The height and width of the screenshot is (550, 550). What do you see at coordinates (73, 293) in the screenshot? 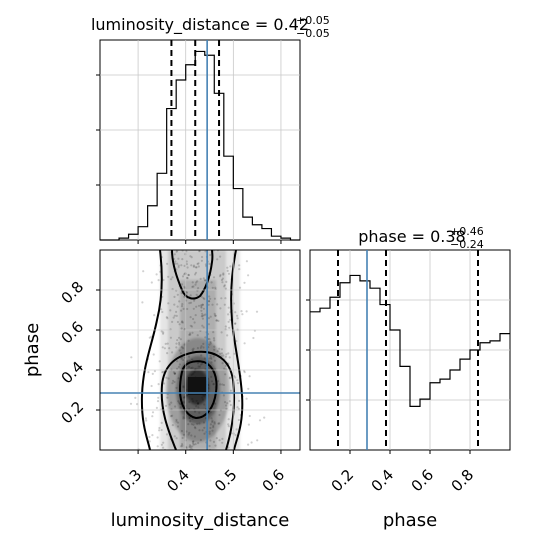
I see `y-tick-label-phase-3: 0.8` at bounding box center [73, 293].